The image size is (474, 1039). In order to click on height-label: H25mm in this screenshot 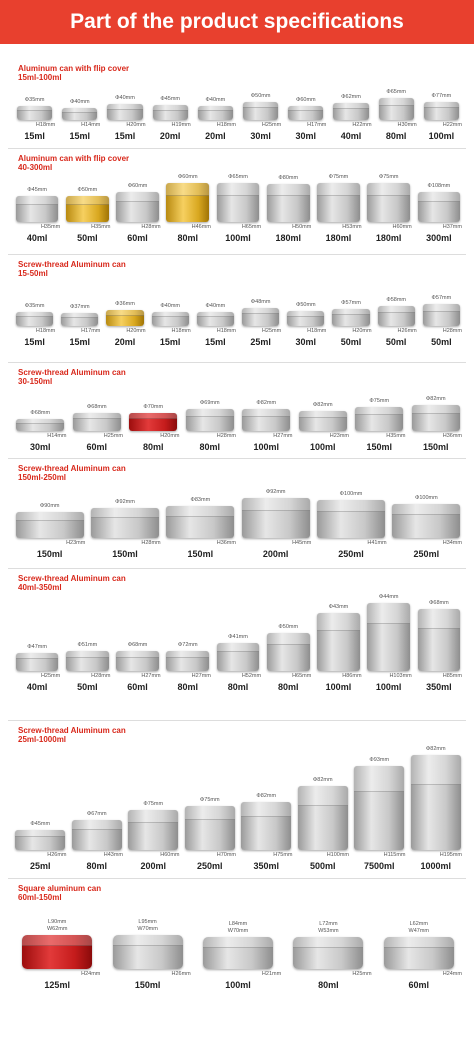, I will do `click(113, 436)`.